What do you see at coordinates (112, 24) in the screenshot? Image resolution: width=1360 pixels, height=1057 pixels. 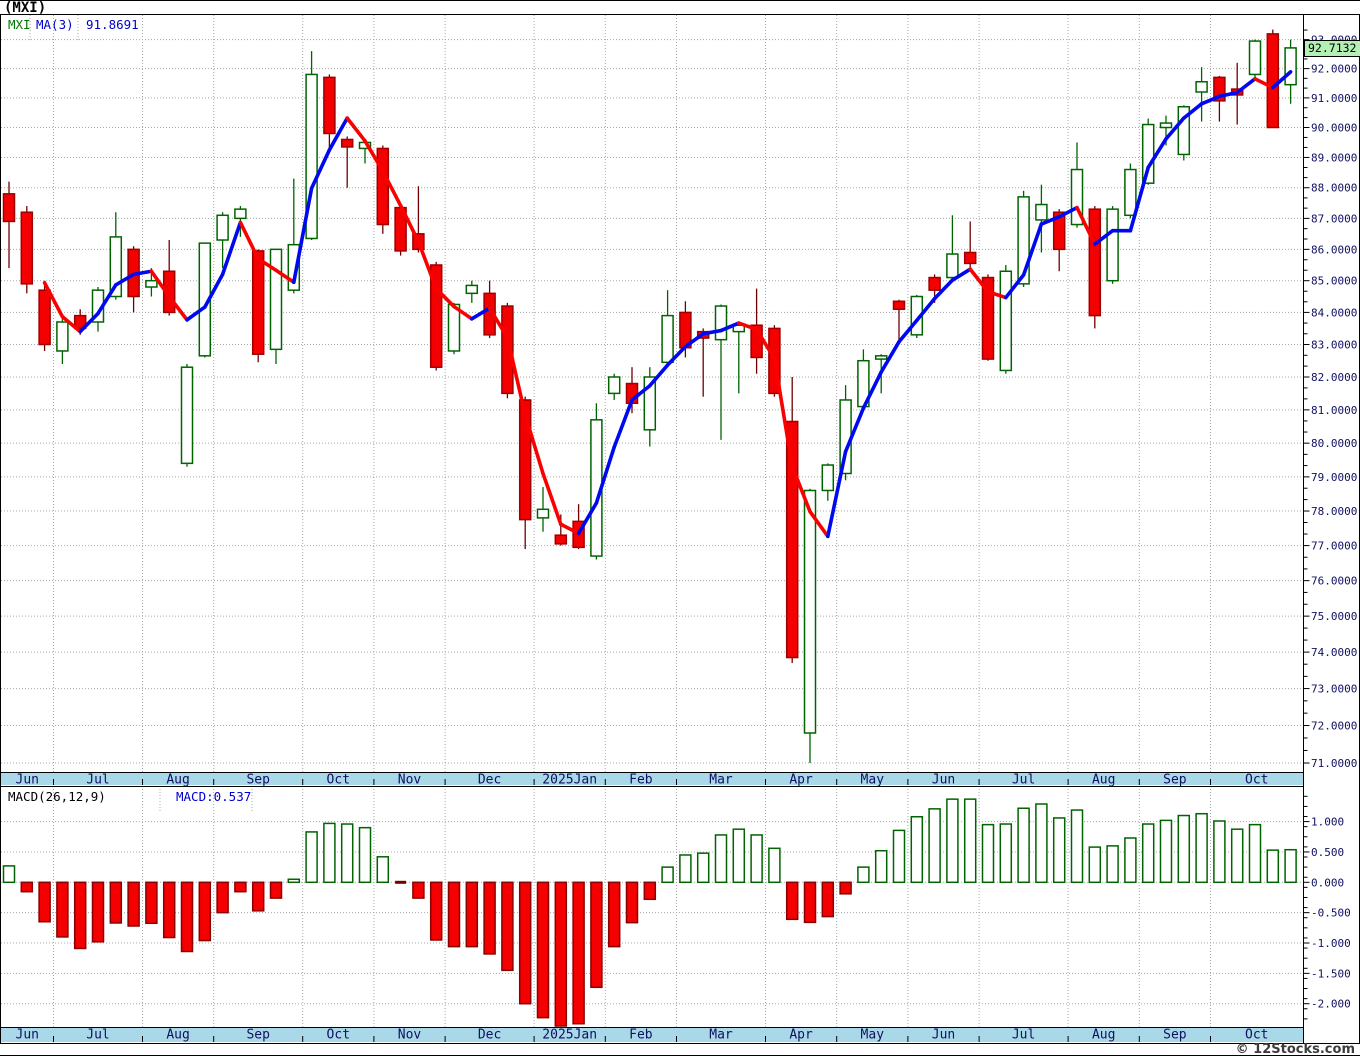 I see `ma-legend-value: 91.8691` at bounding box center [112, 24].